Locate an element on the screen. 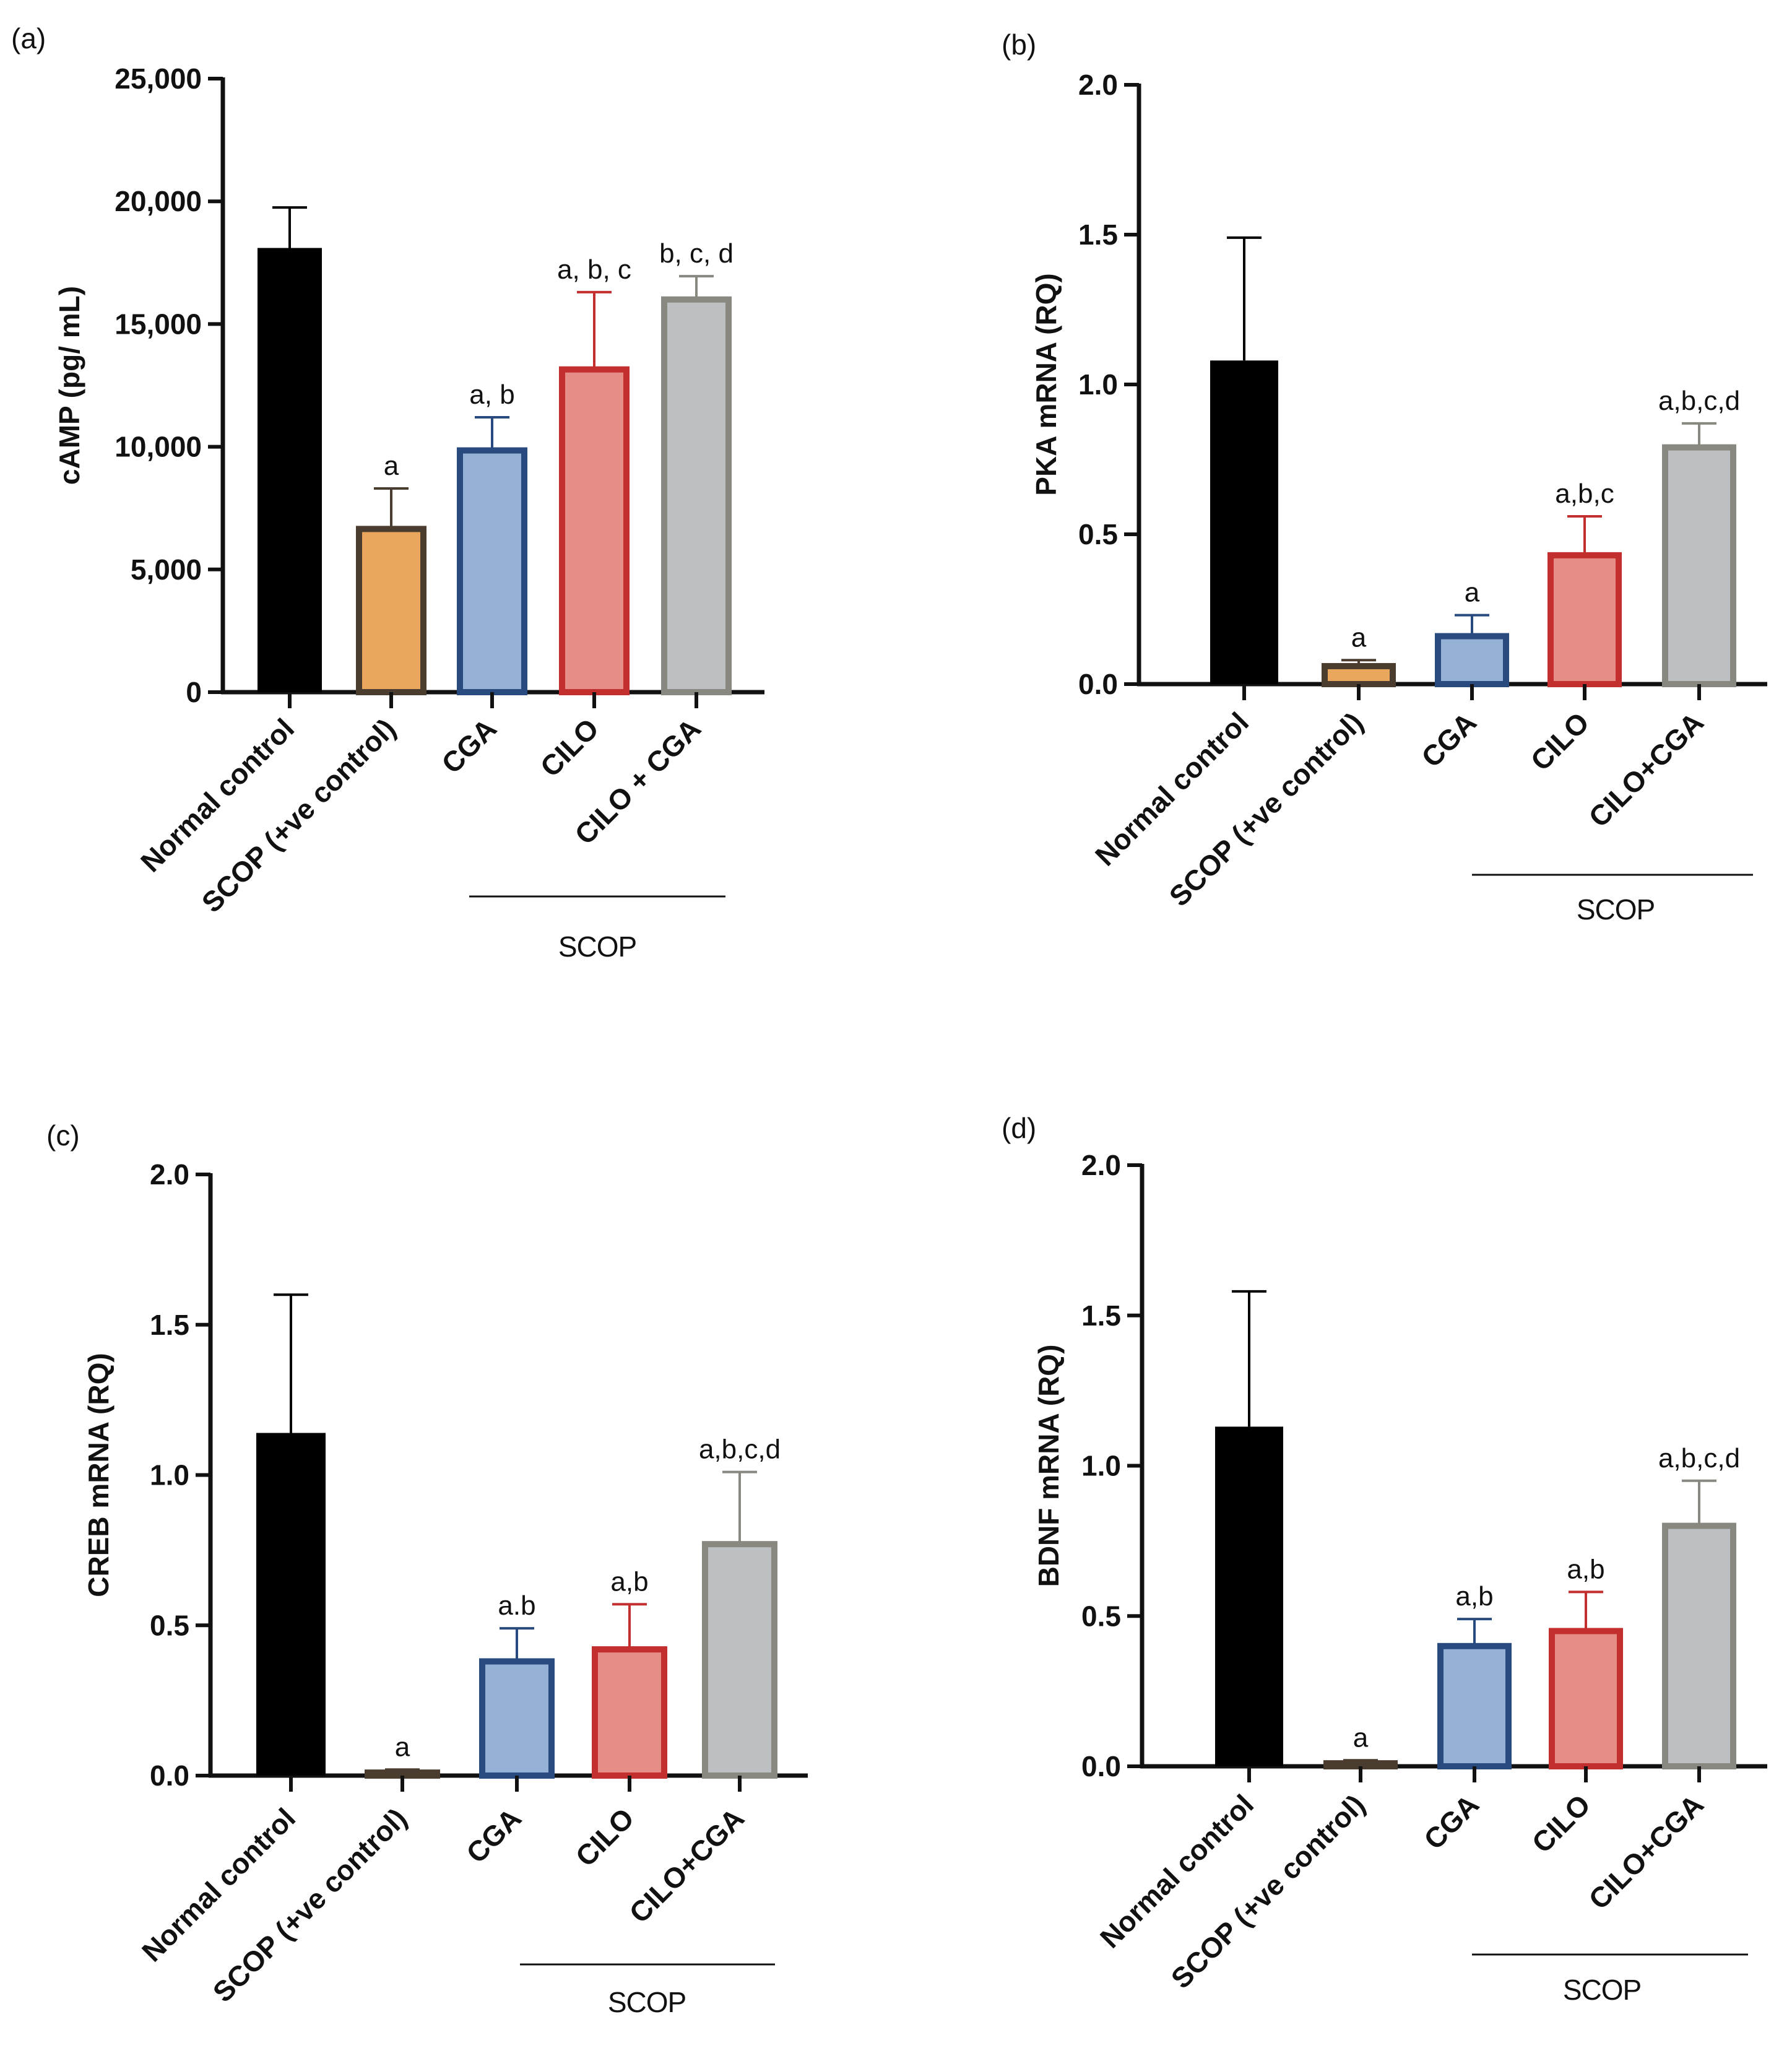  panel-letter: (c) is located at coordinates (63, 1135).